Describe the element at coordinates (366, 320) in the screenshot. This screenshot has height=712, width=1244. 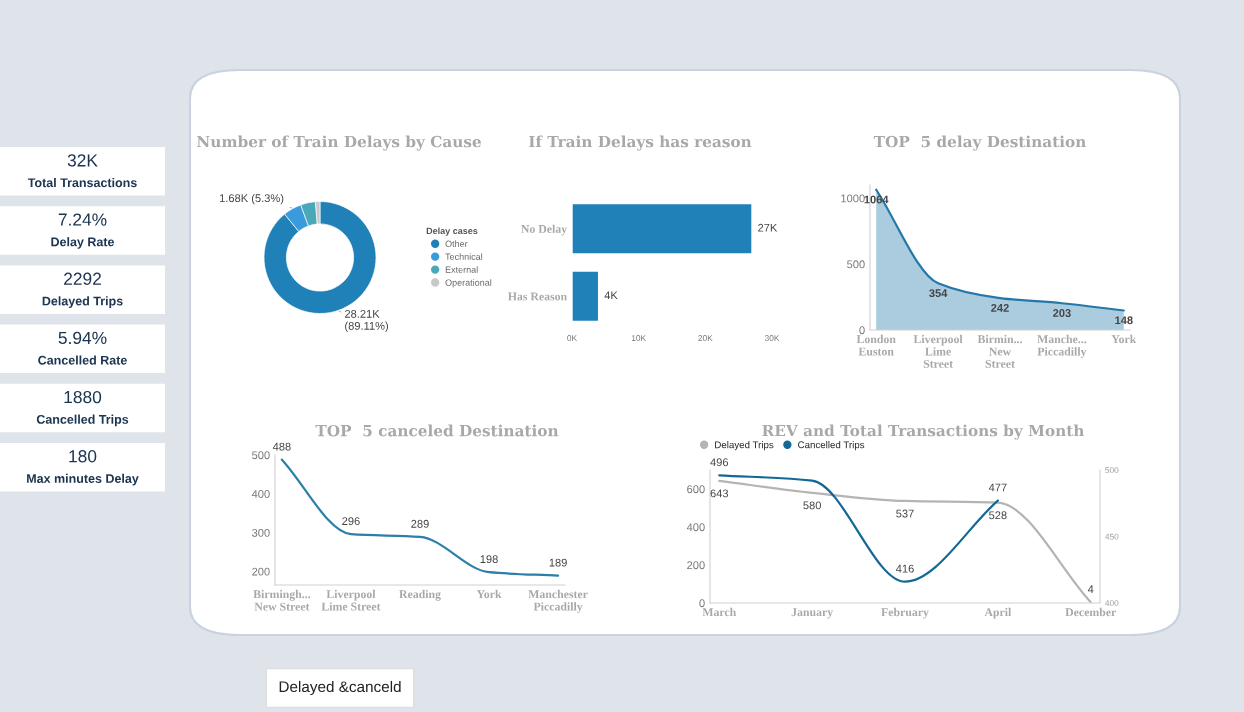
I see `data-label: 28.21K (89.11%)` at that location.